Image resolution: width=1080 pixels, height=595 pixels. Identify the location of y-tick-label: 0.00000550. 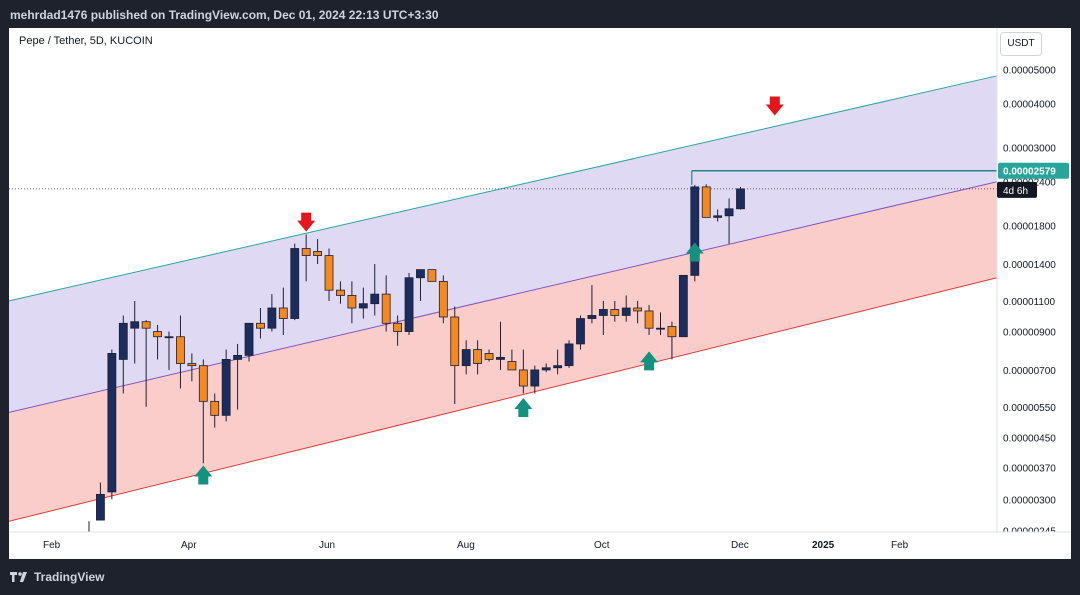
(1029, 408).